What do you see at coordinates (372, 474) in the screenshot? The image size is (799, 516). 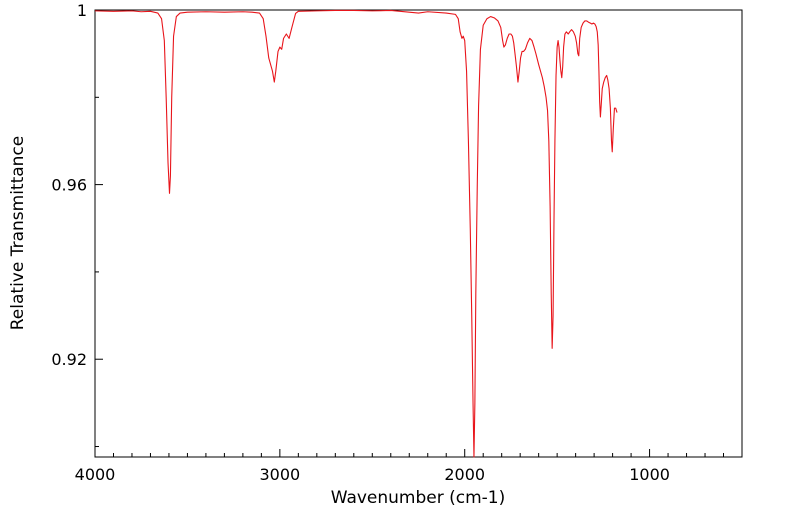 I see `x-tick-labels: 4000 3000 2000 1000` at bounding box center [372, 474].